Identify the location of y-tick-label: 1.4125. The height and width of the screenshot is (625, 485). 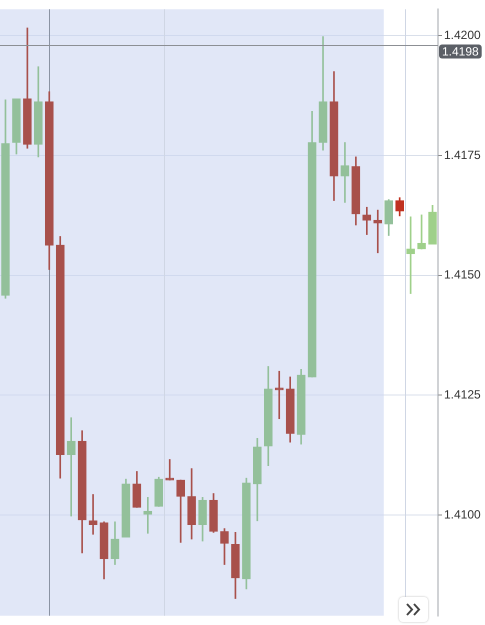
(463, 395).